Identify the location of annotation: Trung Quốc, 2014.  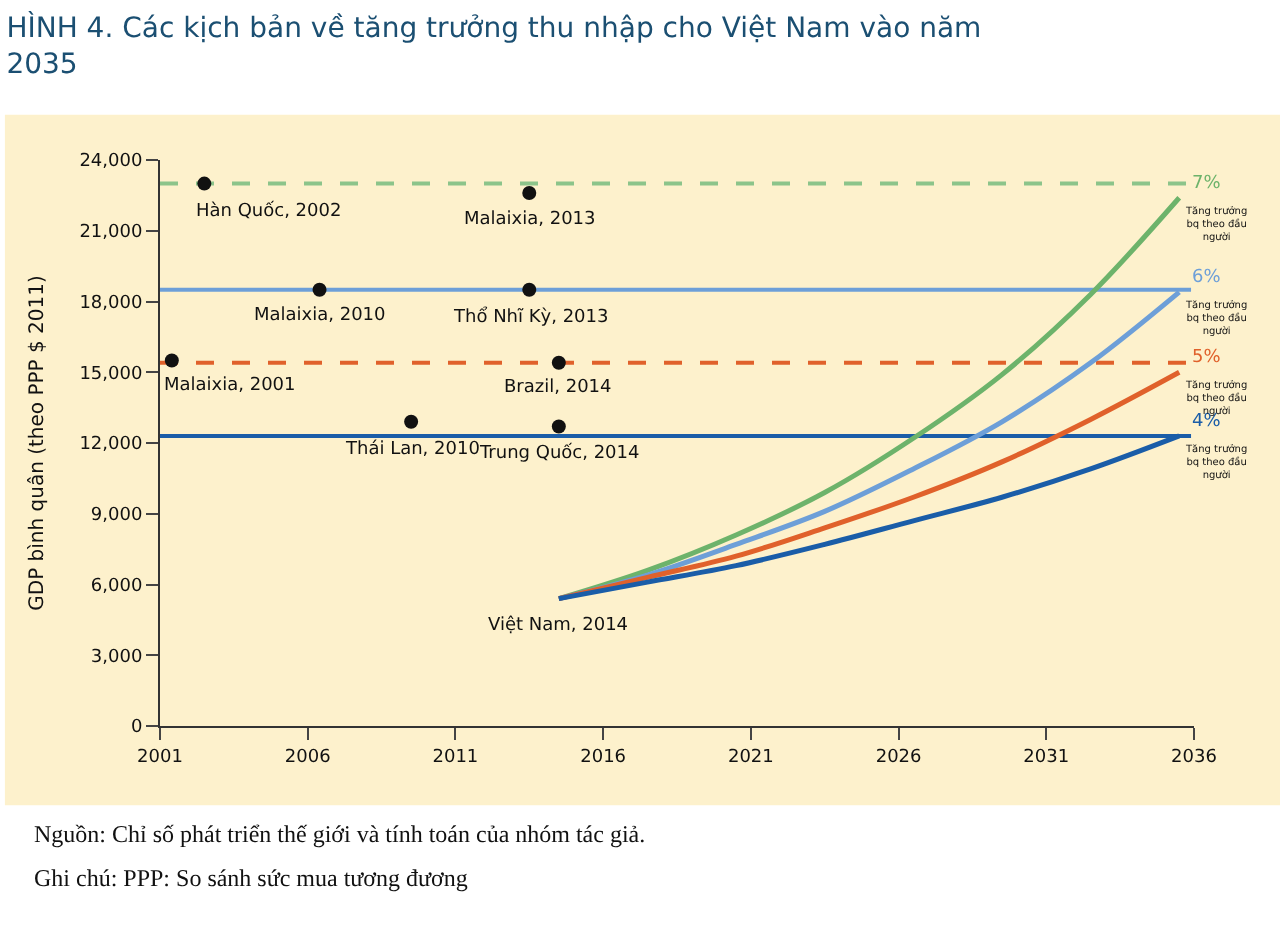
(559, 453).